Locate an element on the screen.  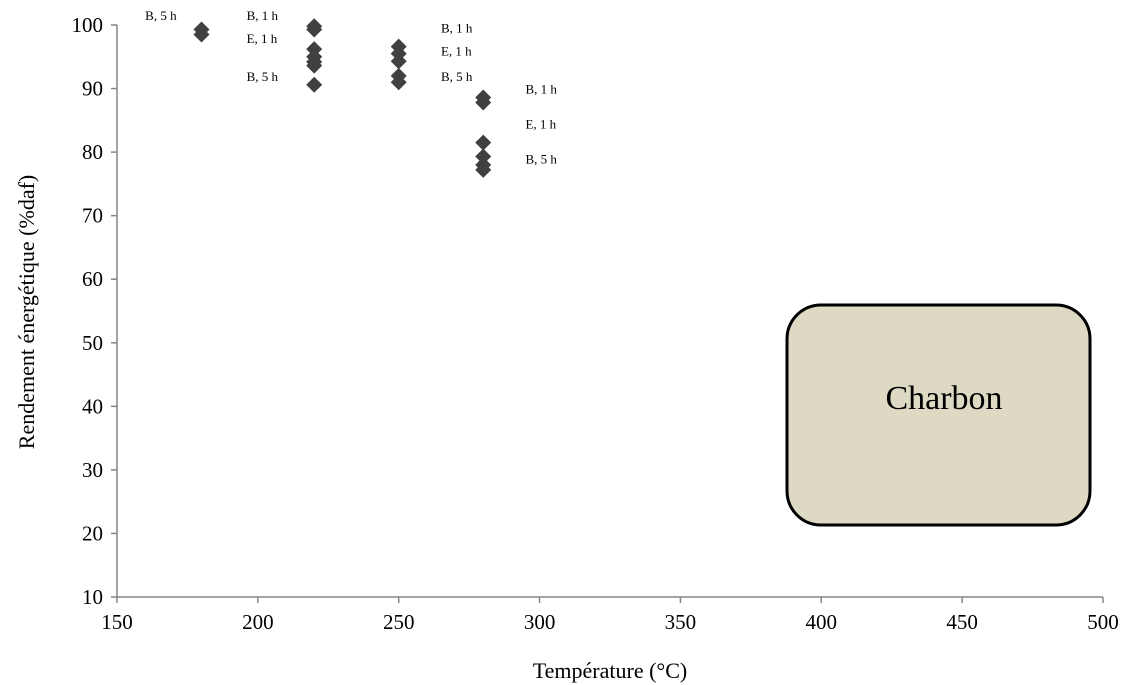
y-tick-label: 40 is located at coordinates (92, 406).